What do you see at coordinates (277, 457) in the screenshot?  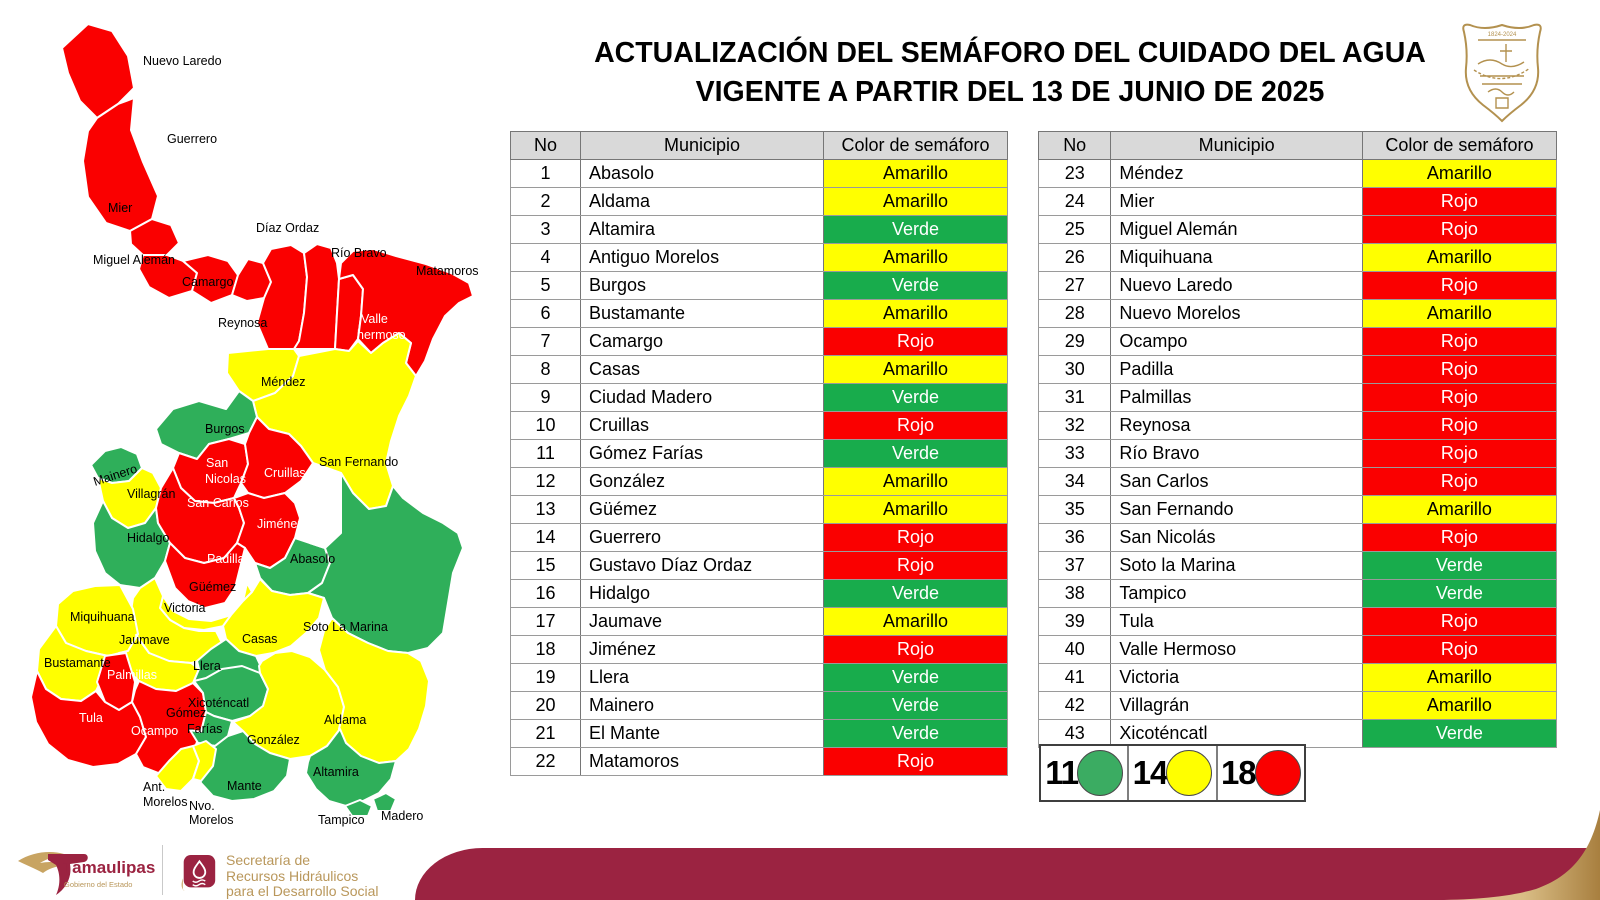 I see `region-cruillas` at bounding box center [277, 457].